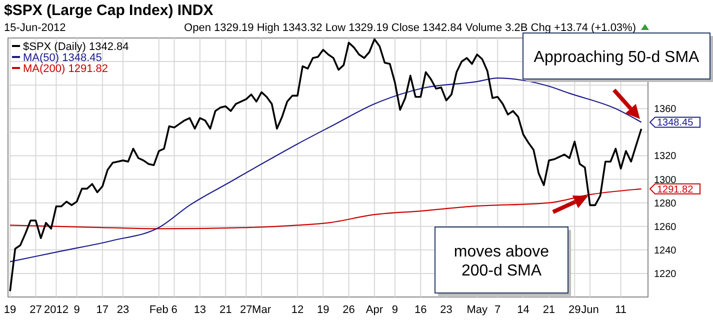 This screenshot has width=713, height=321. What do you see at coordinates (348, 310) in the screenshot?
I see `x-tick-label: 26` at bounding box center [348, 310].